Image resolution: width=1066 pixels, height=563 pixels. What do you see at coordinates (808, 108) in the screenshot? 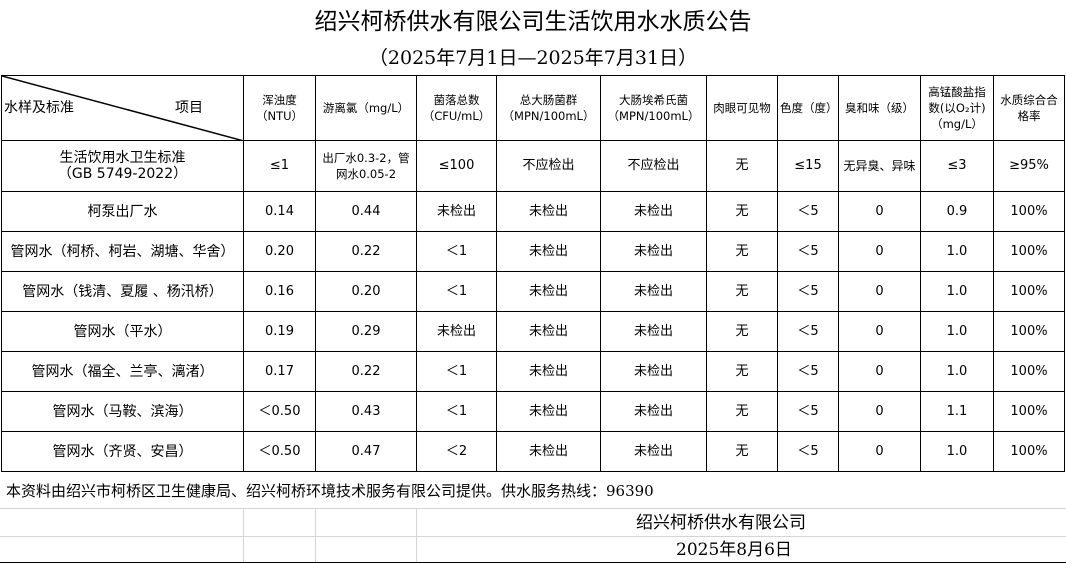
I see `column-header: 色度（度）` at bounding box center [808, 108].